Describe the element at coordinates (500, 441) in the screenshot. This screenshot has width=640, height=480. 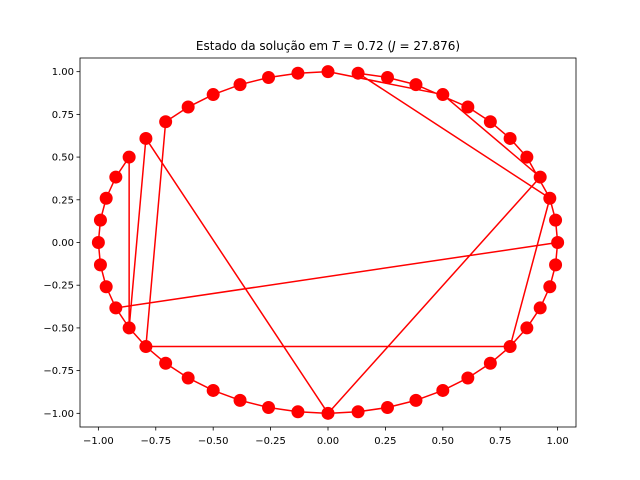
I see `x-tick-label: 0.75` at that location.